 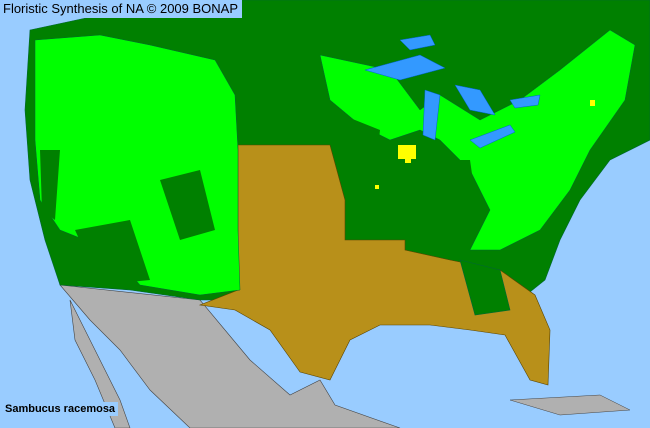 What do you see at coordinates (485, 144) in the screenshot?
I see `region-rare` at bounding box center [485, 144].